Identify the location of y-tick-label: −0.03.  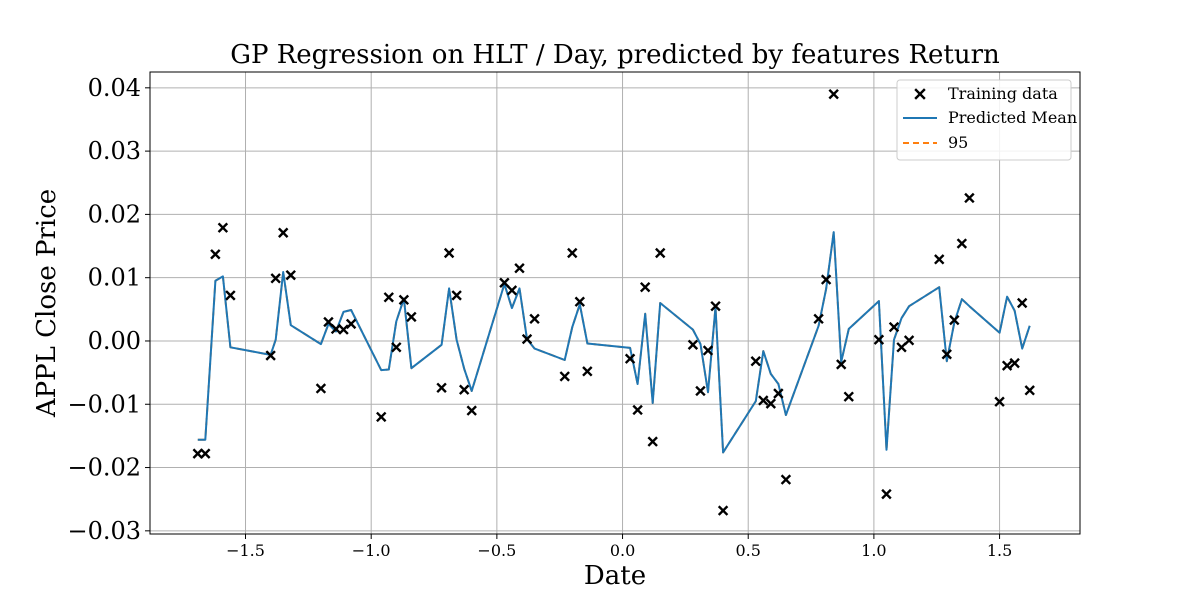
(104, 531).